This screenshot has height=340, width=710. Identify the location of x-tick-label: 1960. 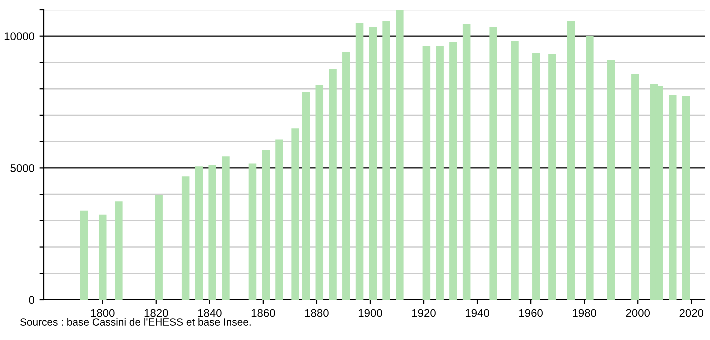
(531, 313).